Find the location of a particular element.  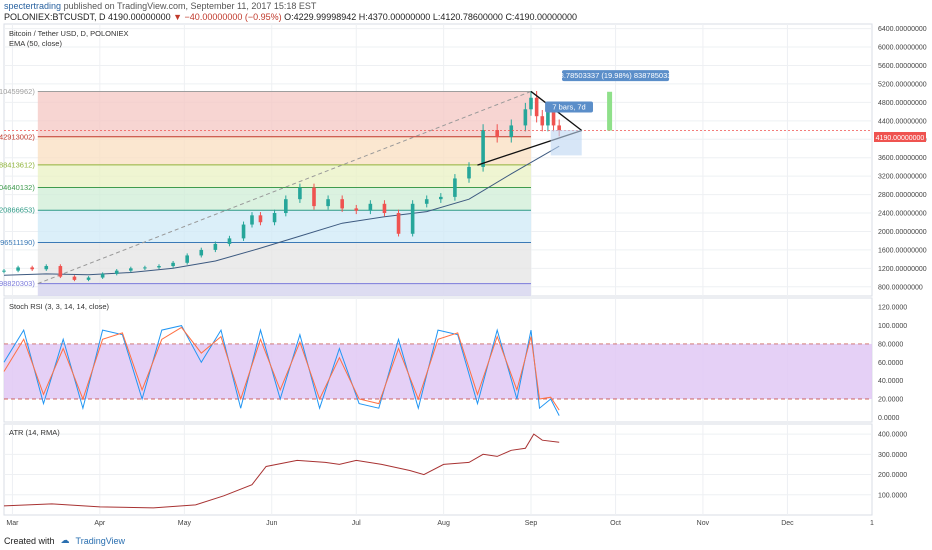

stoch-d-line is located at coordinates (281, 368).